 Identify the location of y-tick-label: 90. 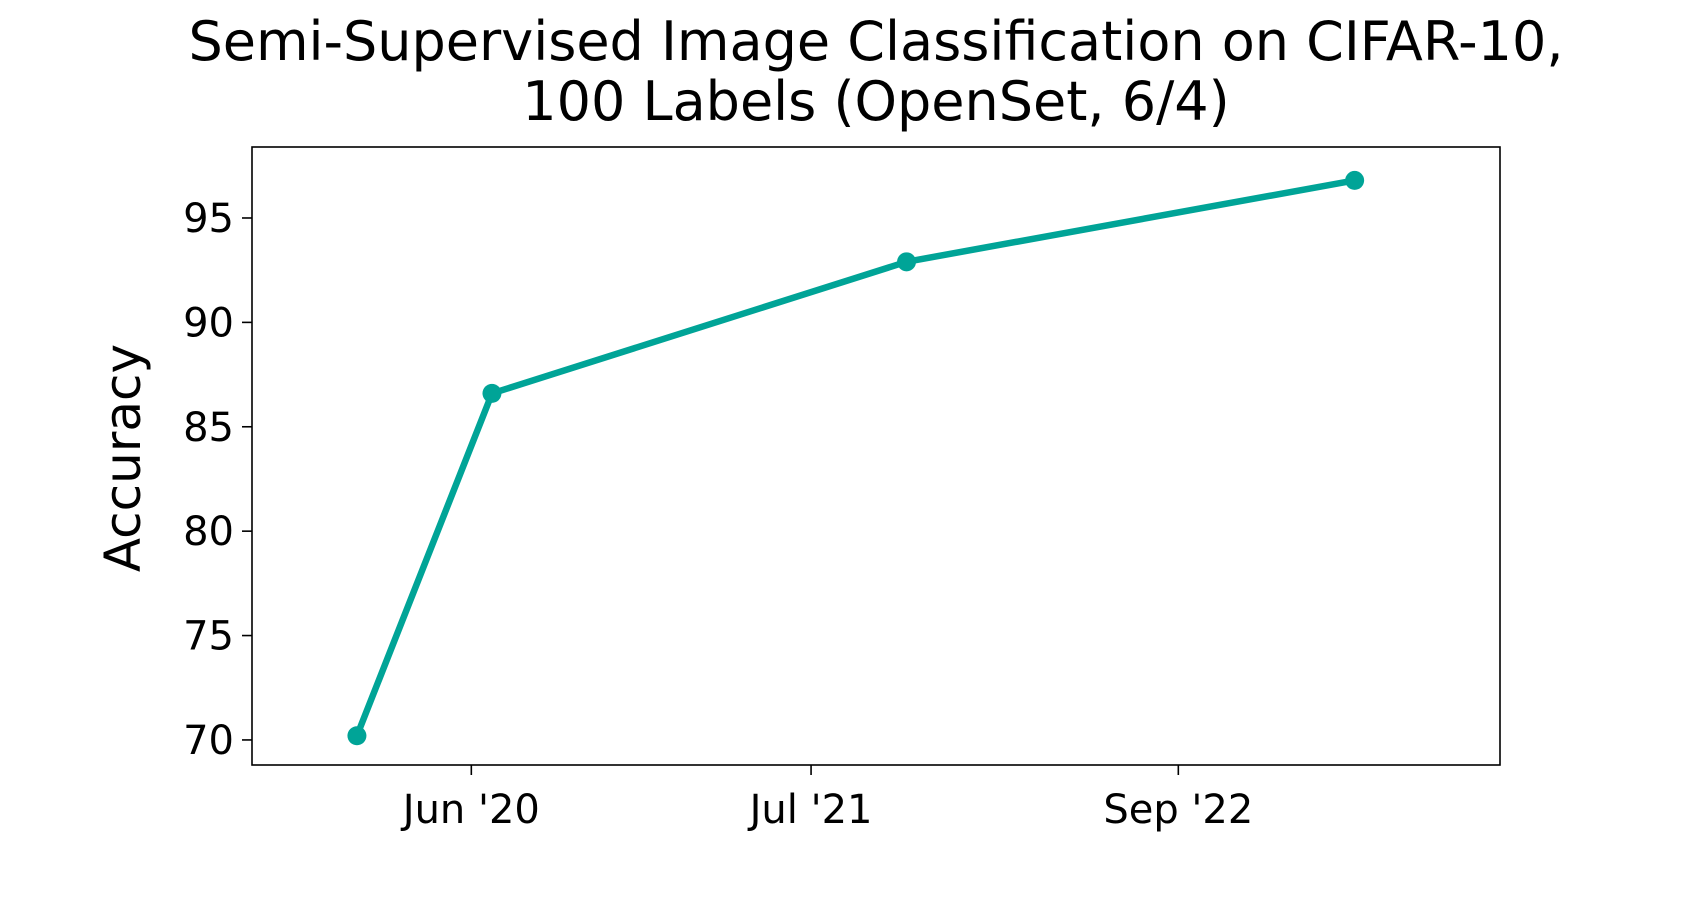
(208, 323).